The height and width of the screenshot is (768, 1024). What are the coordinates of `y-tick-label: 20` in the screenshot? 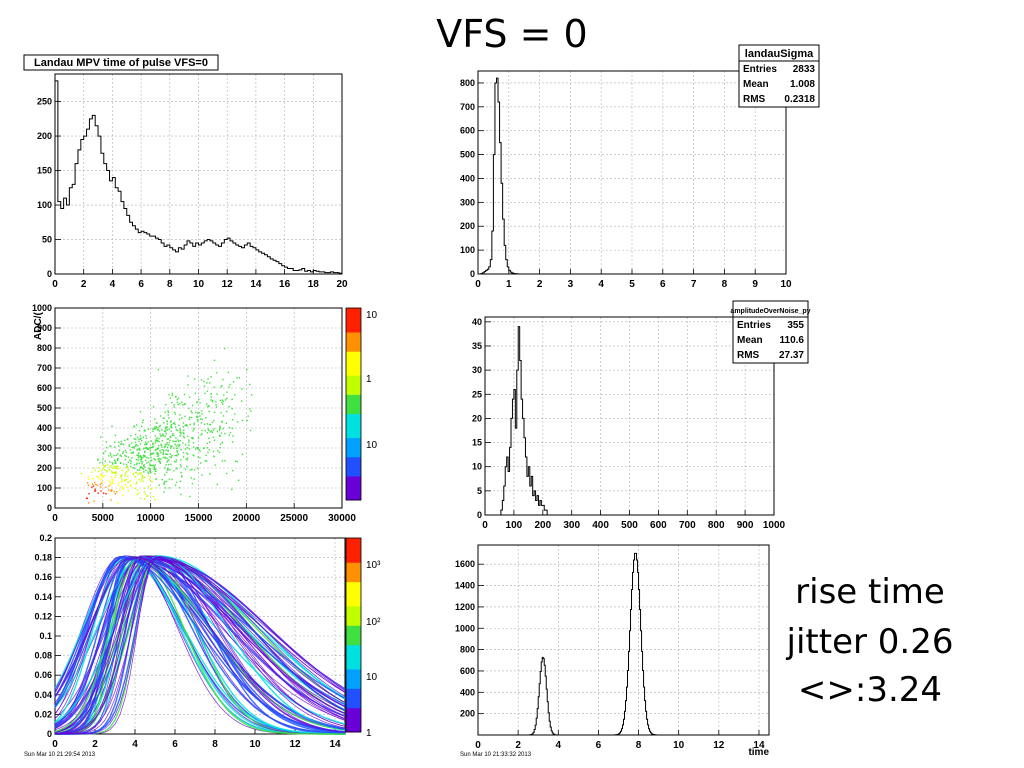 It's located at (477, 418).